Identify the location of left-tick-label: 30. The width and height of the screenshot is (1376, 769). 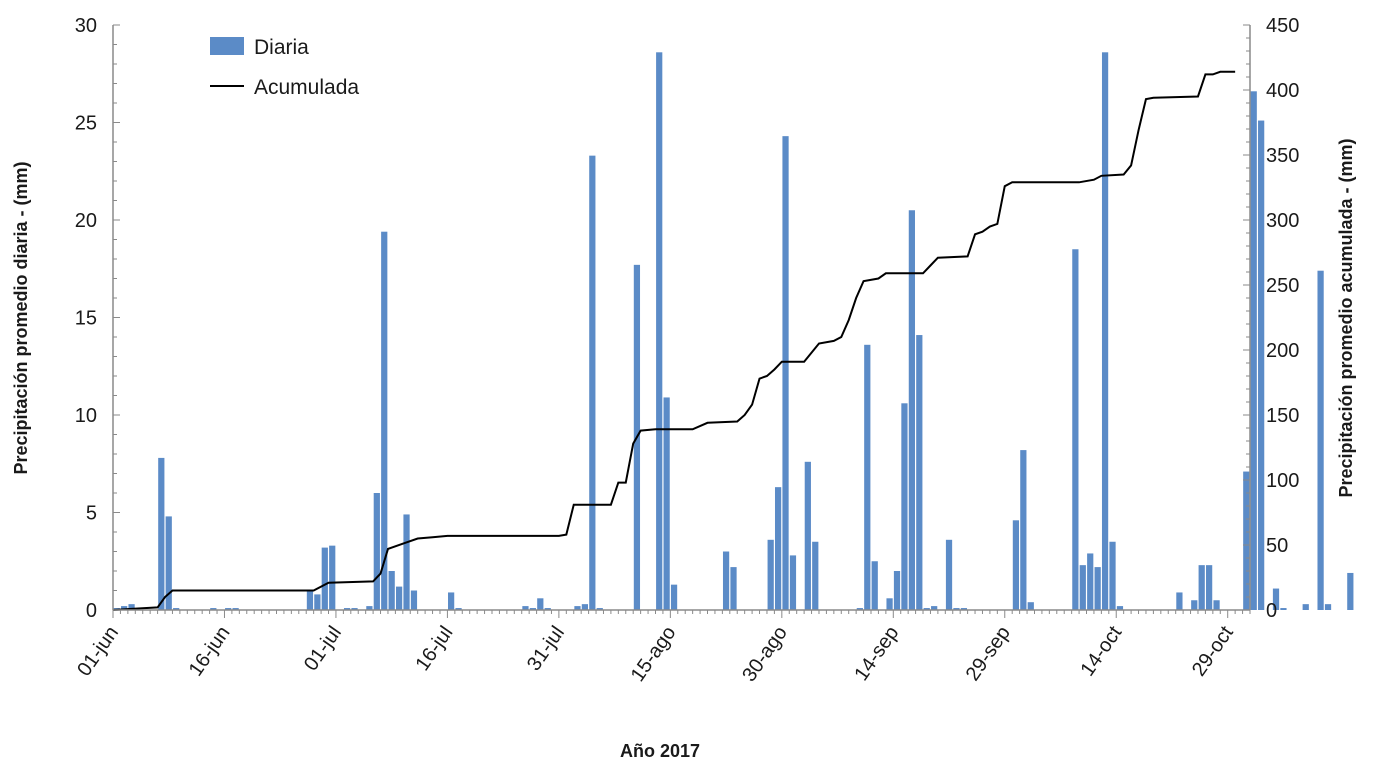
(86, 26).